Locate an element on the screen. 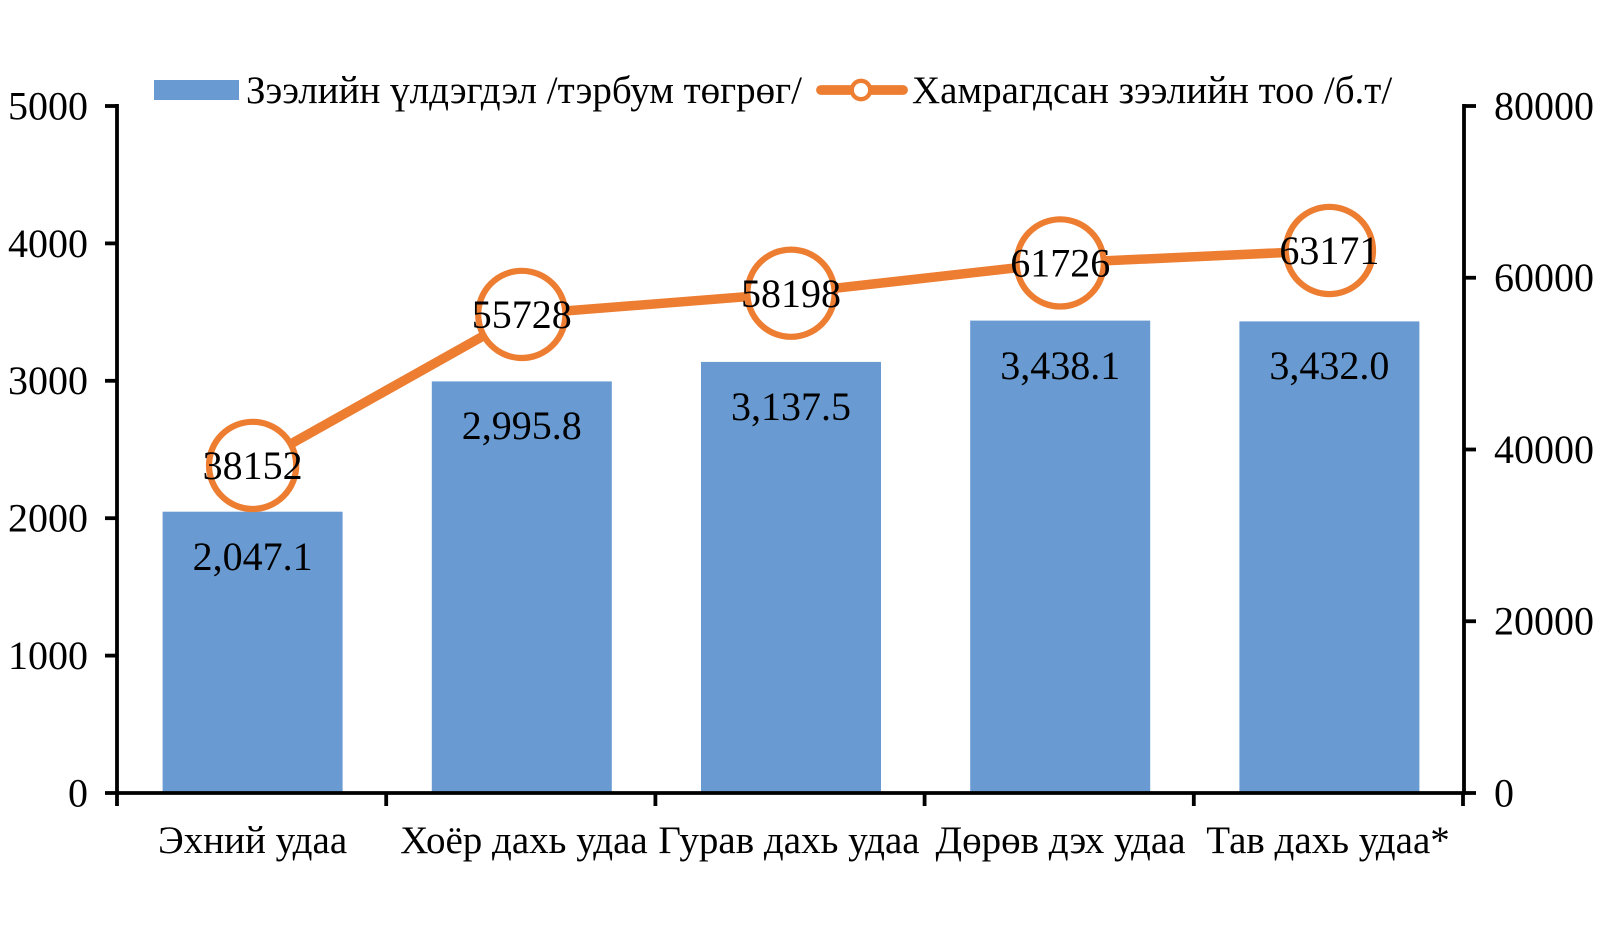 This screenshot has width=1600, height=950. svg-text: Дөрөв дэх удаа is located at coordinates (1060, 840).